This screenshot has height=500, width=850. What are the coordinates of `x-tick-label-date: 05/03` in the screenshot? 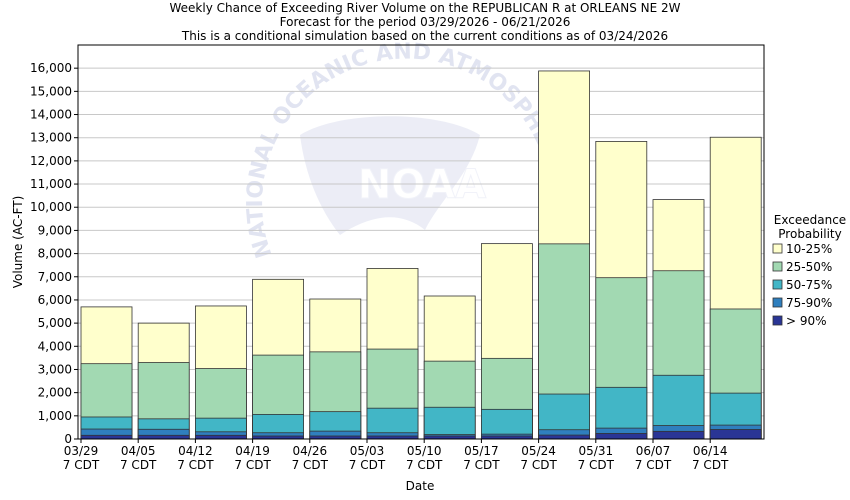 It's located at (367, 451).